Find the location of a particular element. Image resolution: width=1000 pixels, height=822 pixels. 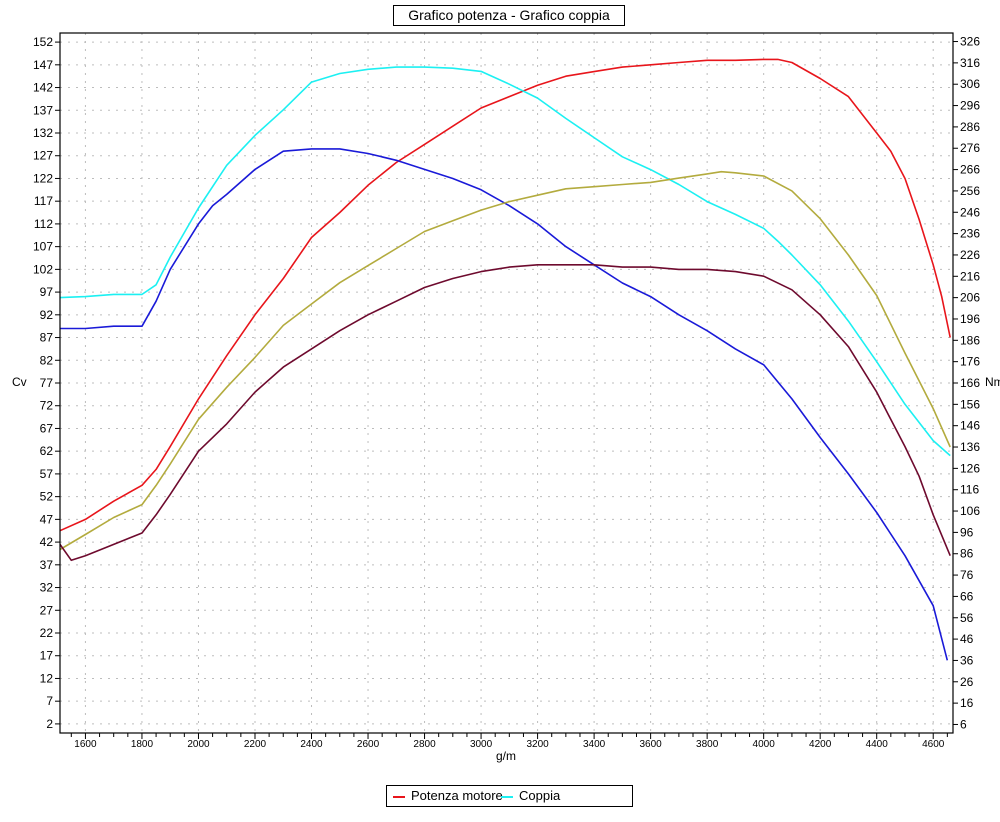

y-left-tick-label: 127 is located at coordinates (43, 156).